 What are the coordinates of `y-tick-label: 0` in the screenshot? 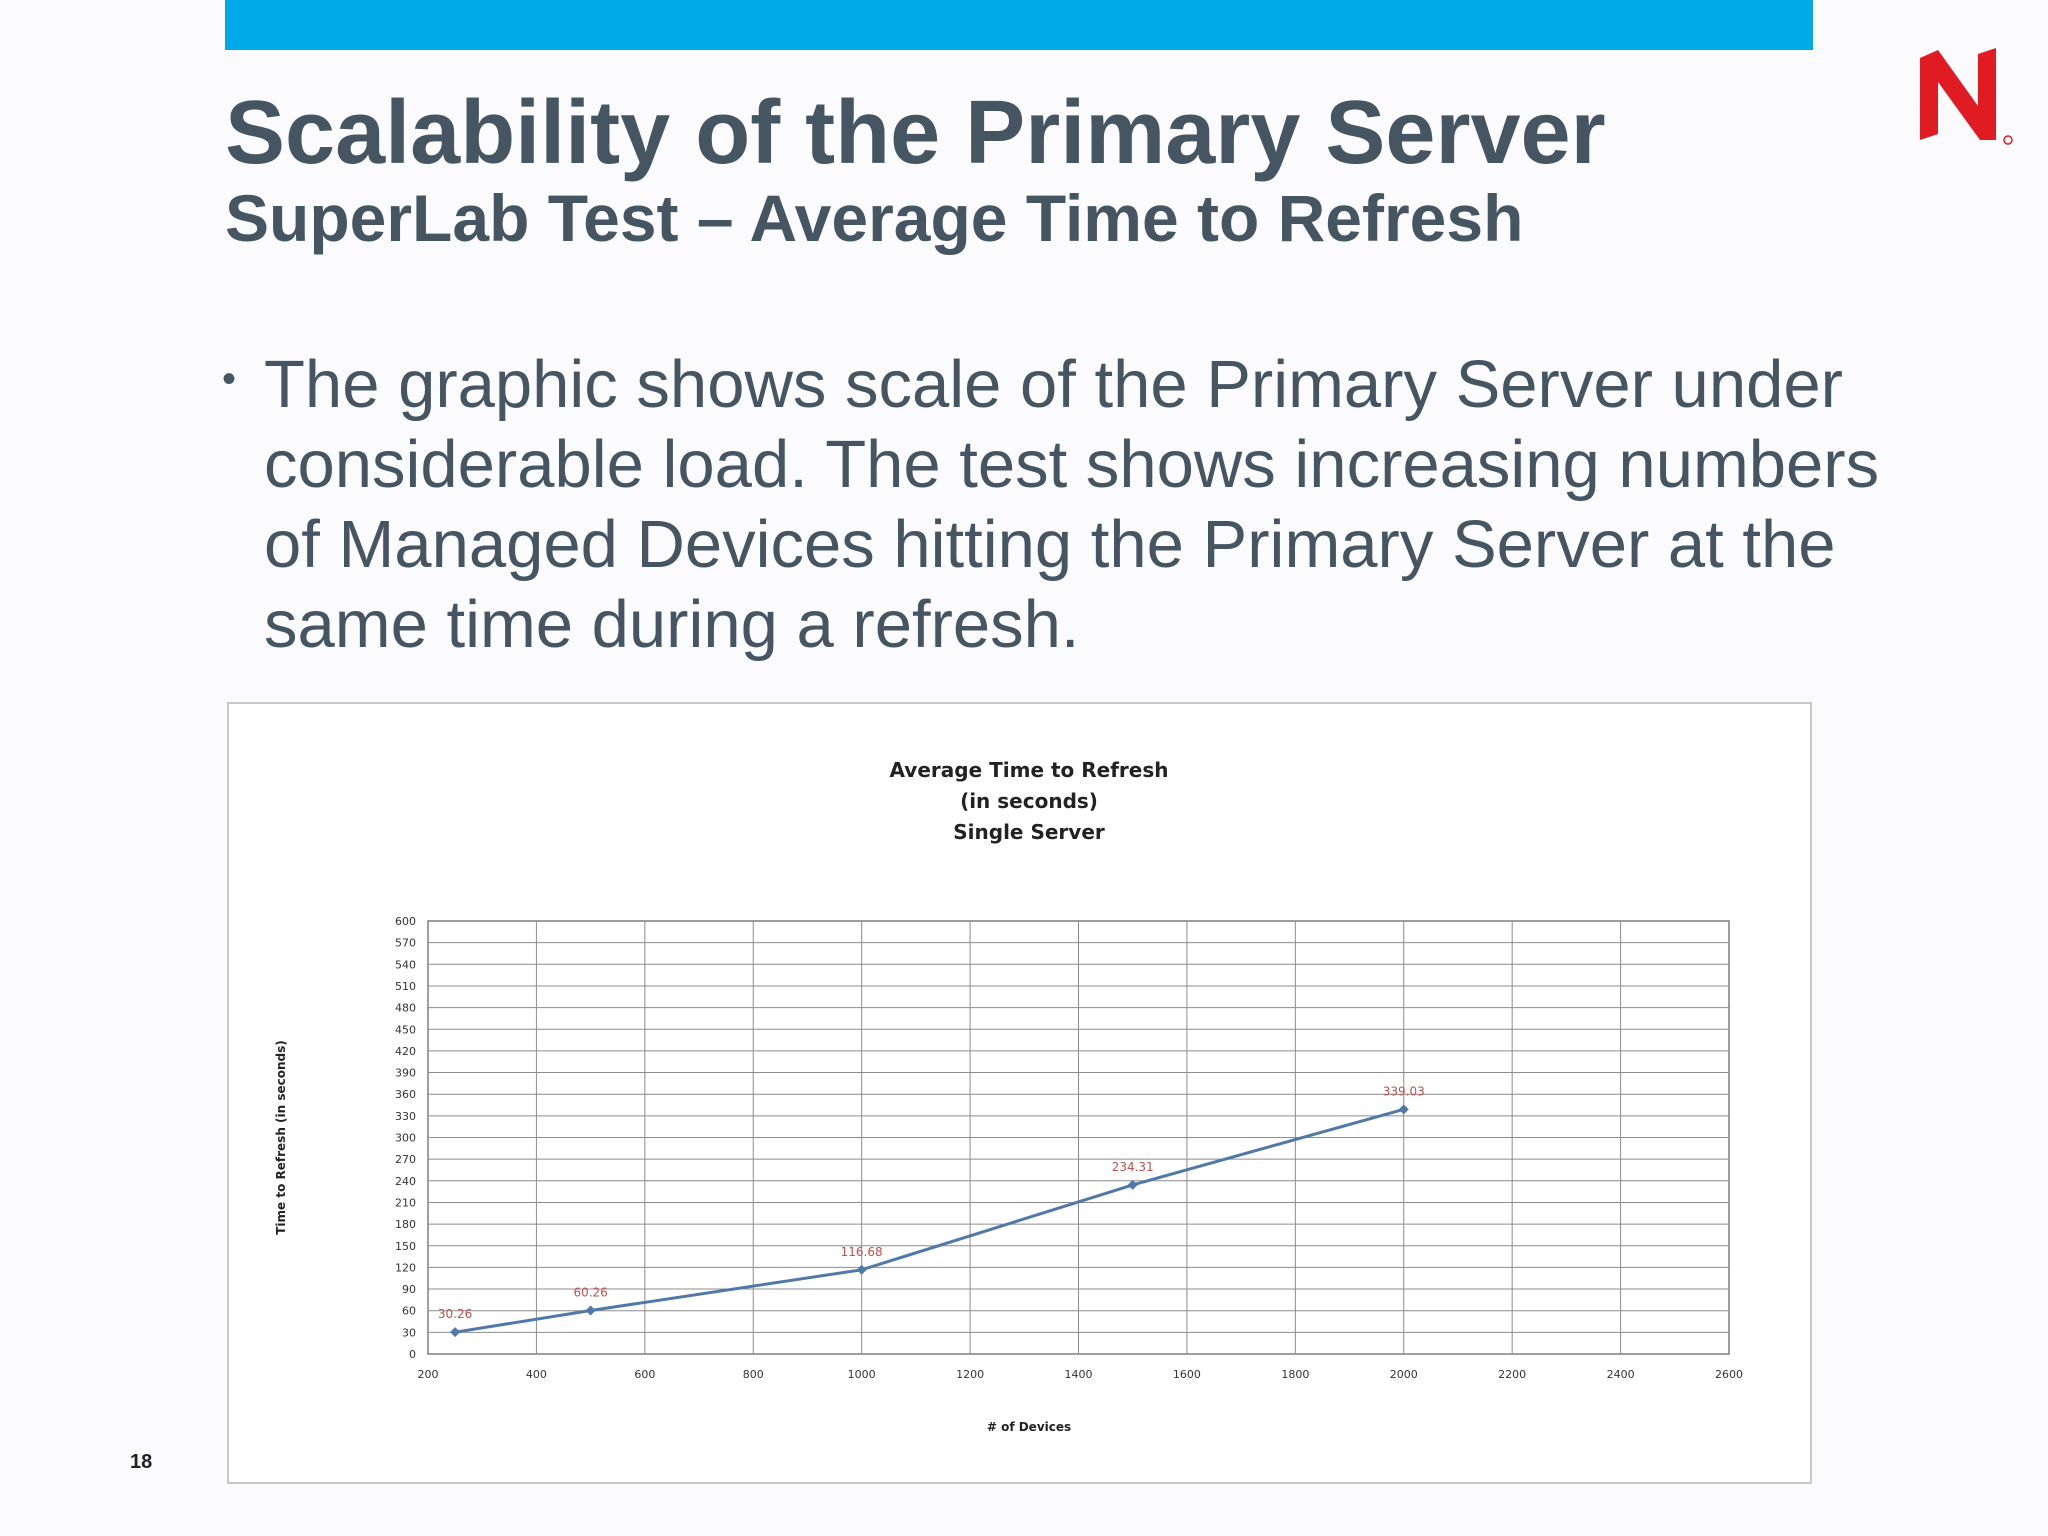 It's located at (412, 1354).